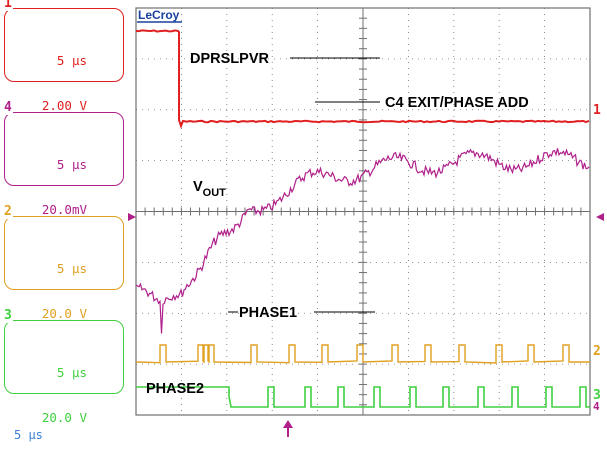 This screenshot has width=607, height=455. What do you see at coordinates (64, 313) in the screenshot?
I see `channel-2-volt-div: 20.0 V` at bounding box center [64, 313].